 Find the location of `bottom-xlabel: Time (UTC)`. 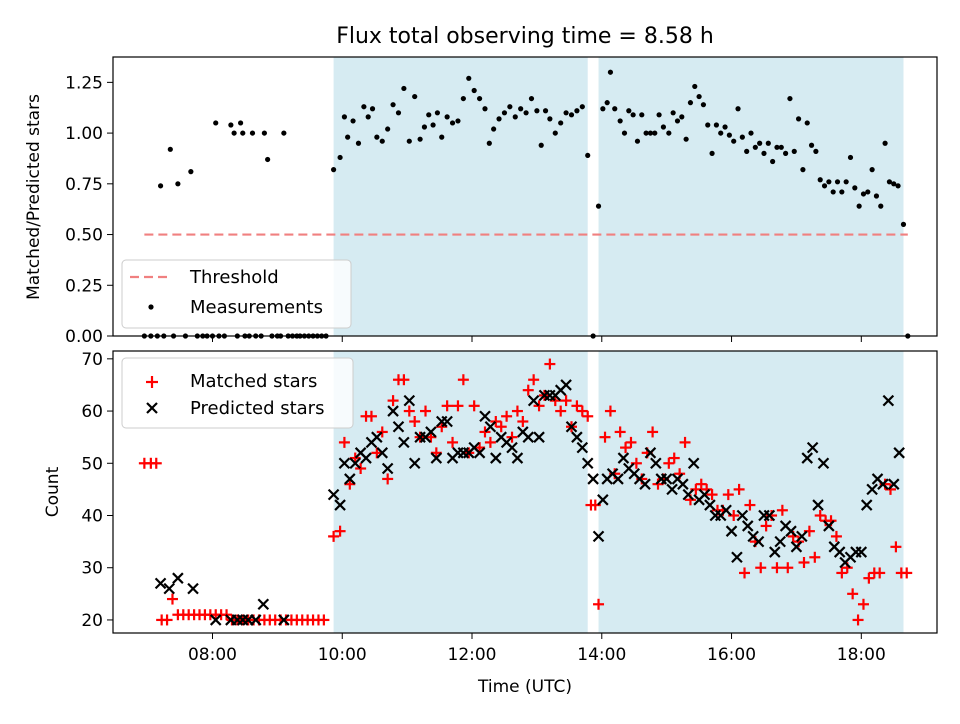

bottom-xlabel: Time (UTC) is located at coordinates (524, 687).